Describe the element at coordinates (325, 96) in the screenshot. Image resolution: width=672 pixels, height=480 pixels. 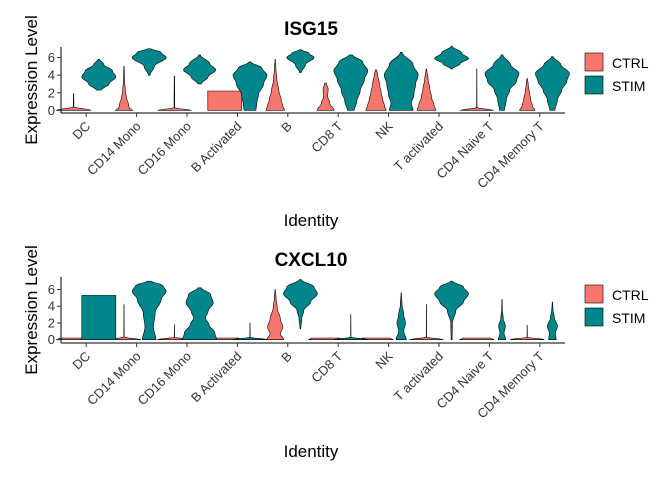
I see `violin-ctrl-cd8-t` at that location.